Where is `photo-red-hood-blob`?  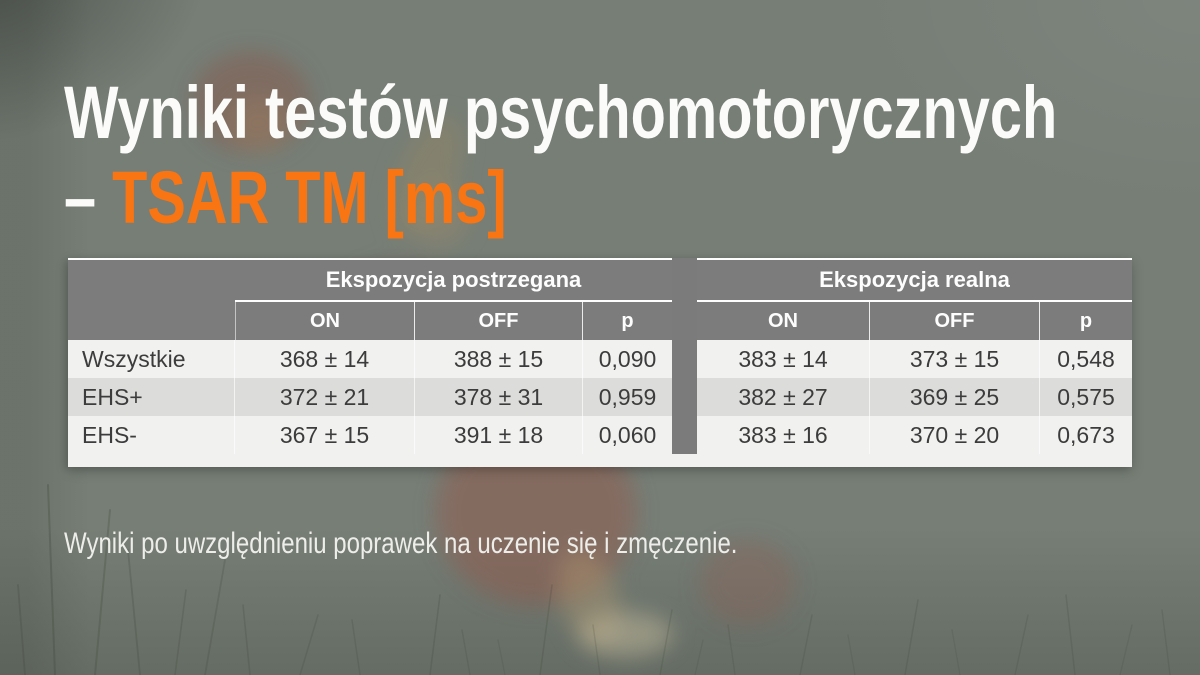 photo-red-hood-blob is located at coordinates (251, 102).